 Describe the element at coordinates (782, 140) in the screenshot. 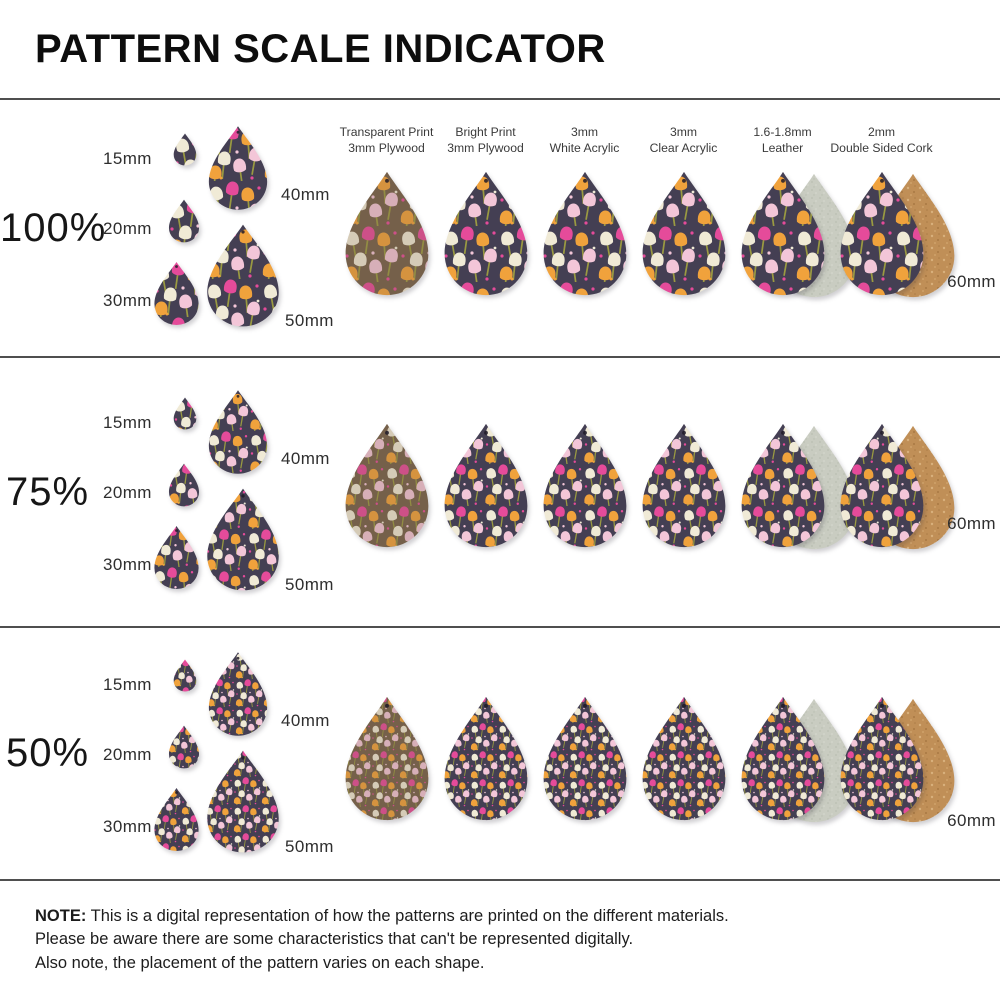

I see `material-header: 1.6-1.8mm Leather` at that location.